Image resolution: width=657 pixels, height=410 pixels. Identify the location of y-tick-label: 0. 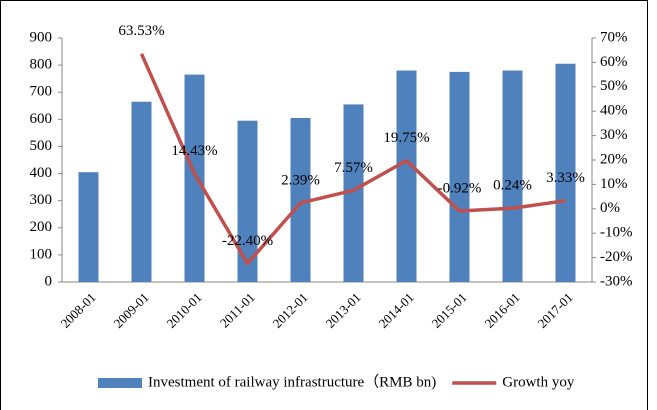
(49, 281).